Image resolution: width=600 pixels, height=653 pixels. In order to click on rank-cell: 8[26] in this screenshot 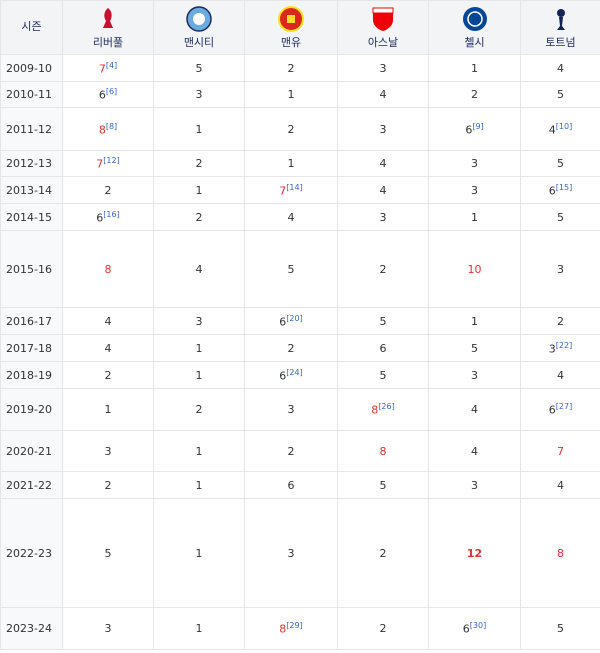, I will do `click(383, 409)`.